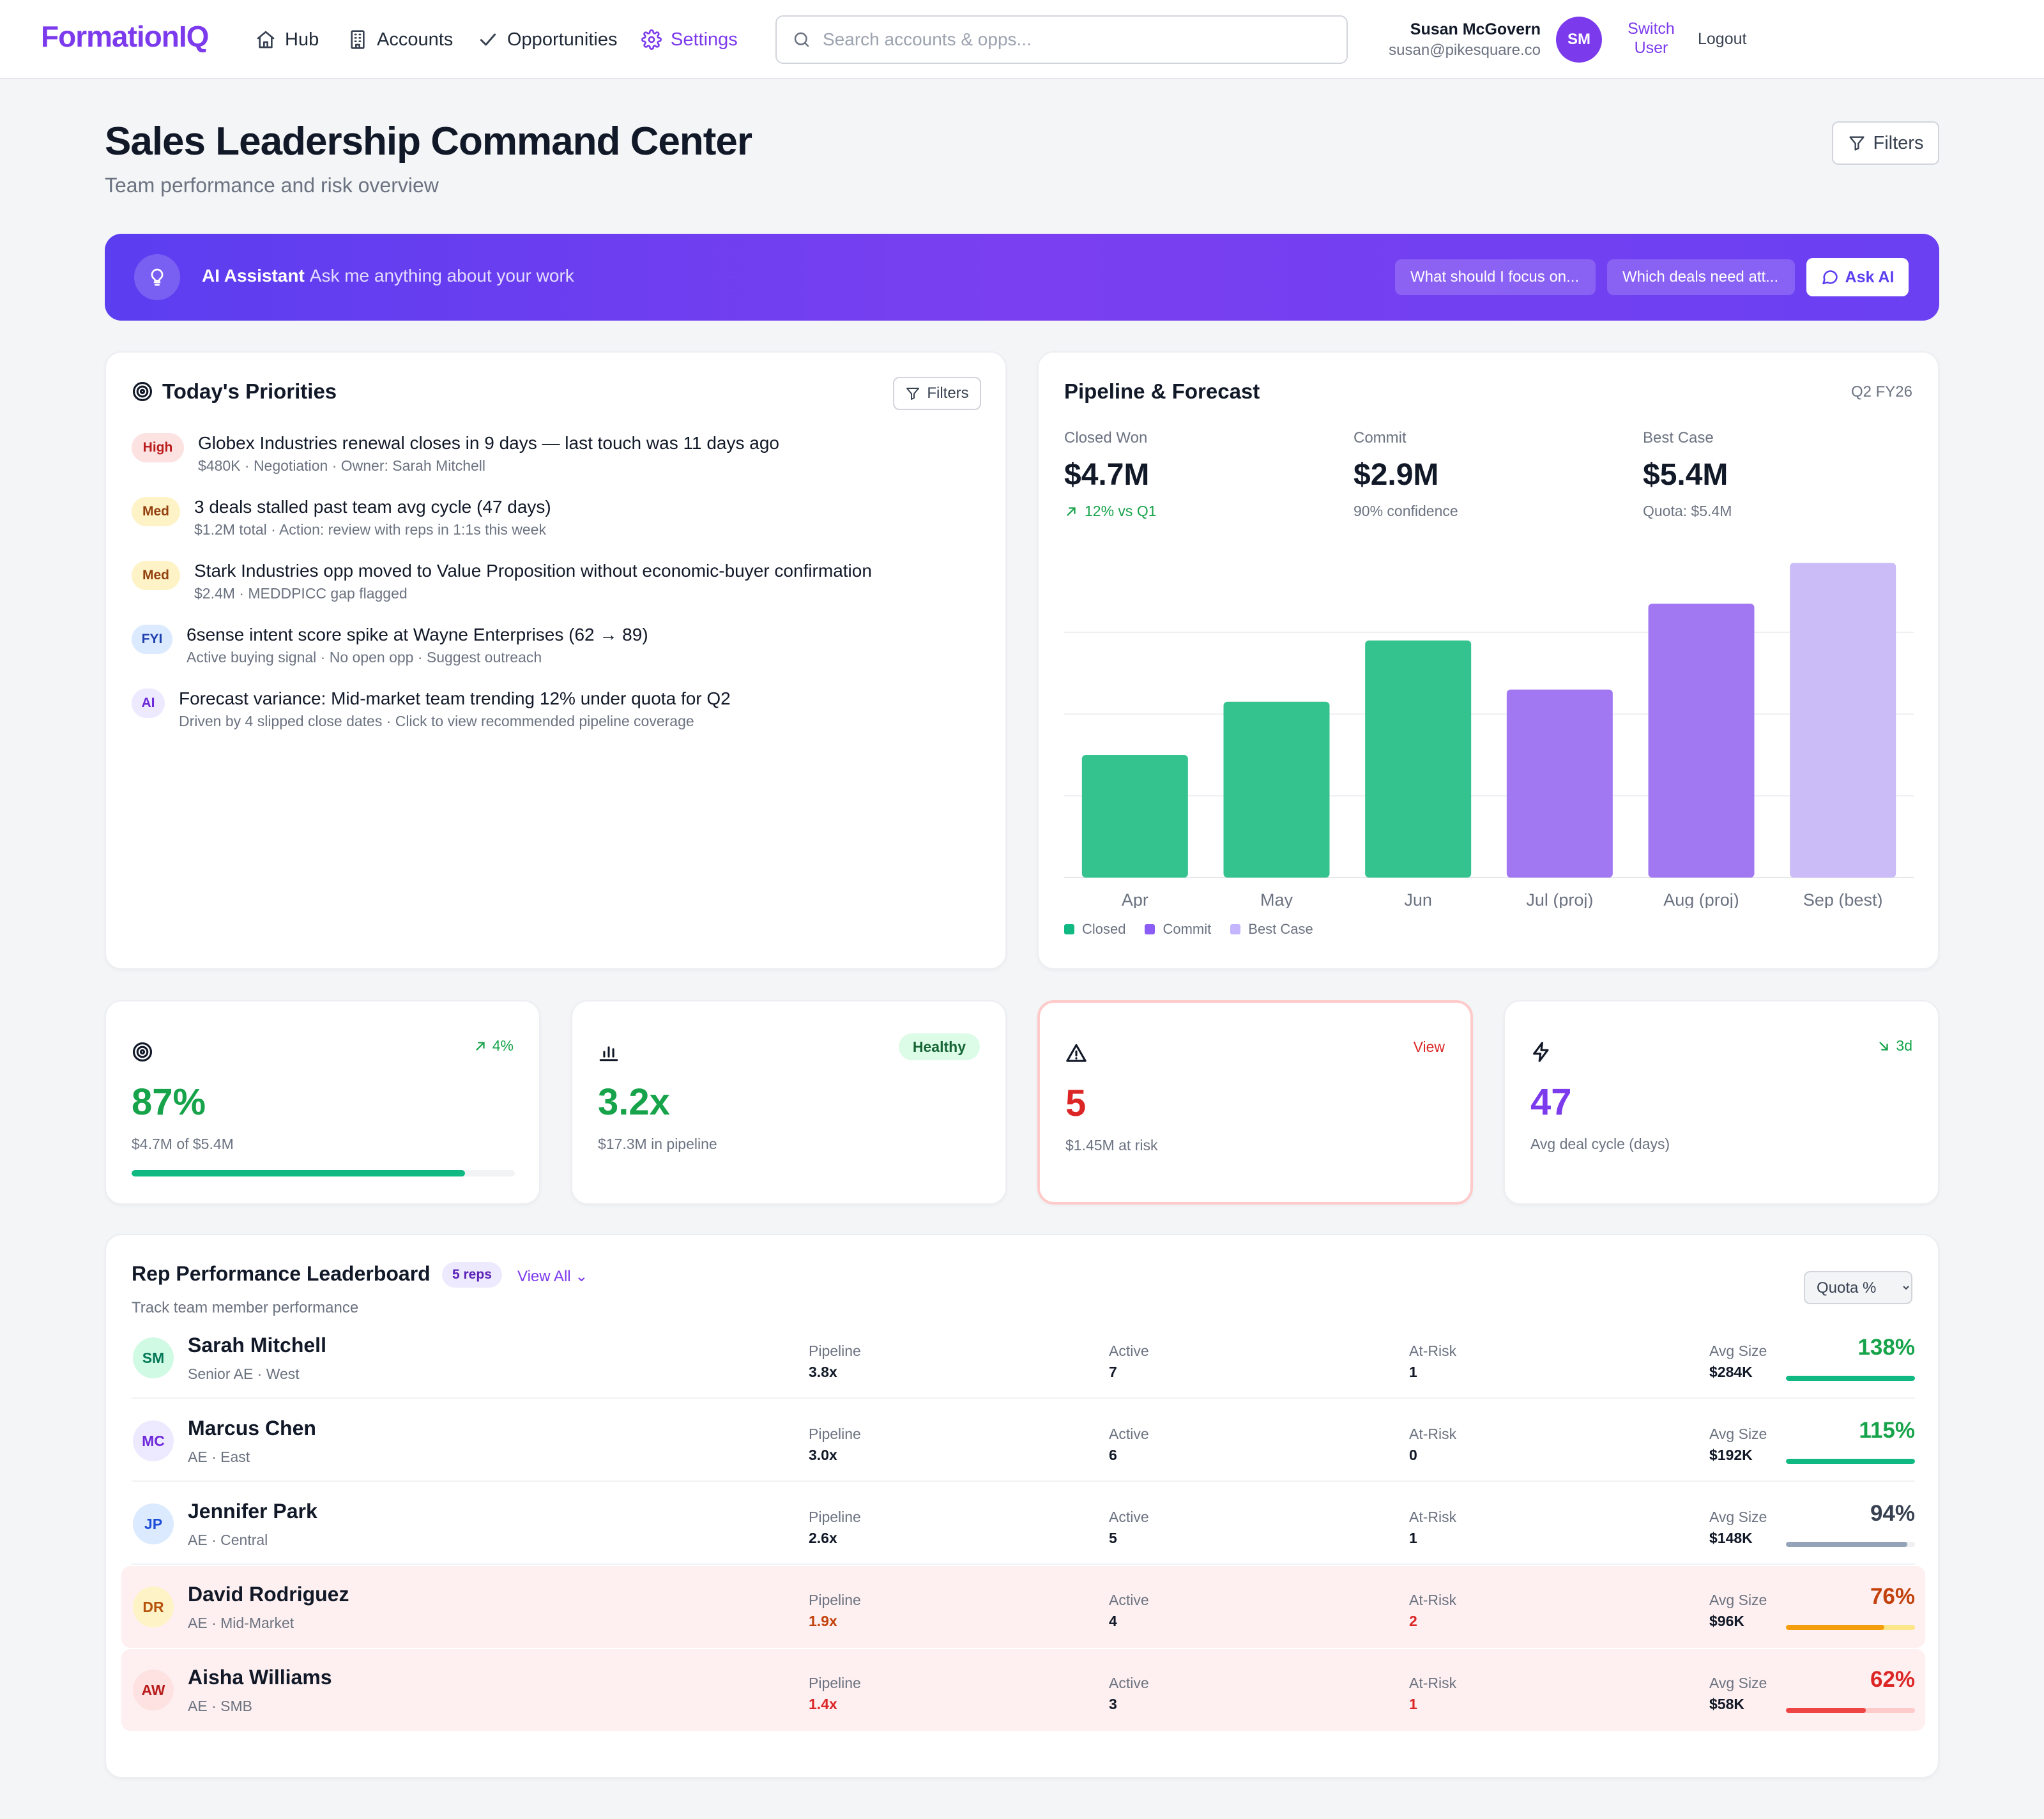 The width and height of the screenshot is (2044, 1819). Describe the element at coordinates (142, 1052) in the screenshot. I see `target-icon` at that location.